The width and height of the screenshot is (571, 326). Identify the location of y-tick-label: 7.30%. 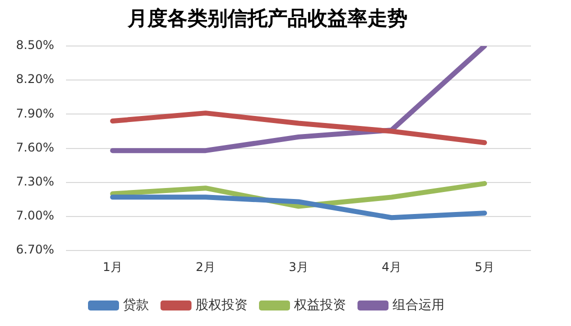
(35, 181).